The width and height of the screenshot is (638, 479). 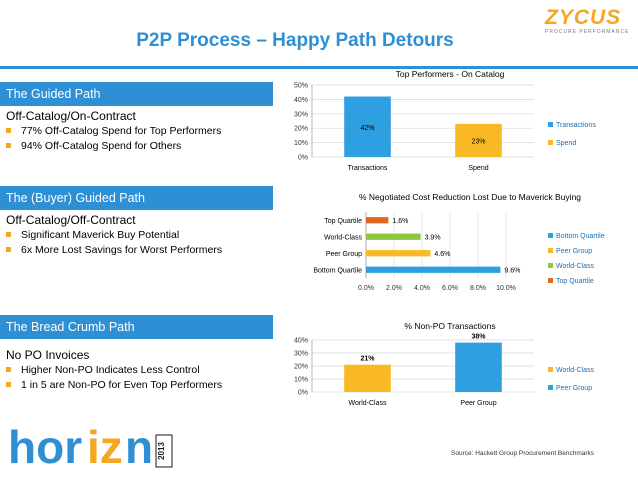 I want to click on data-label: 4.6%, so click(x=442, y=254).